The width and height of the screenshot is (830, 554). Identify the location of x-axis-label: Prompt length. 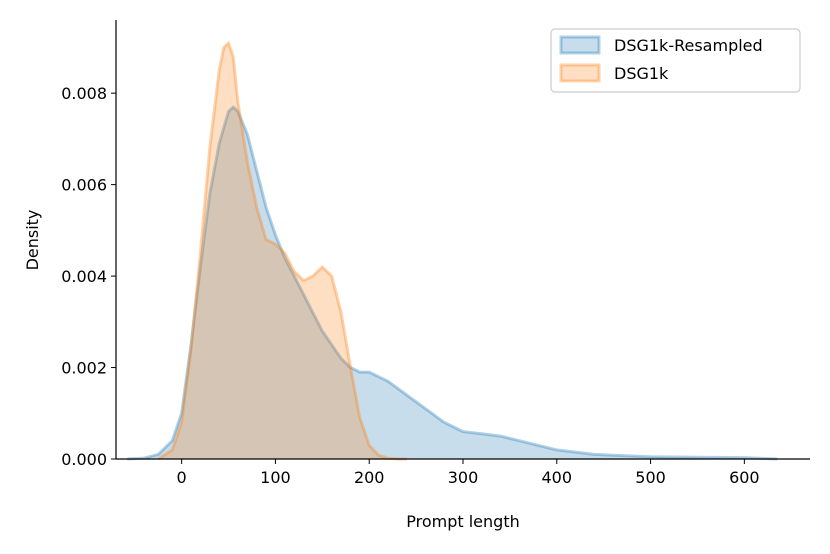
(462, 521).